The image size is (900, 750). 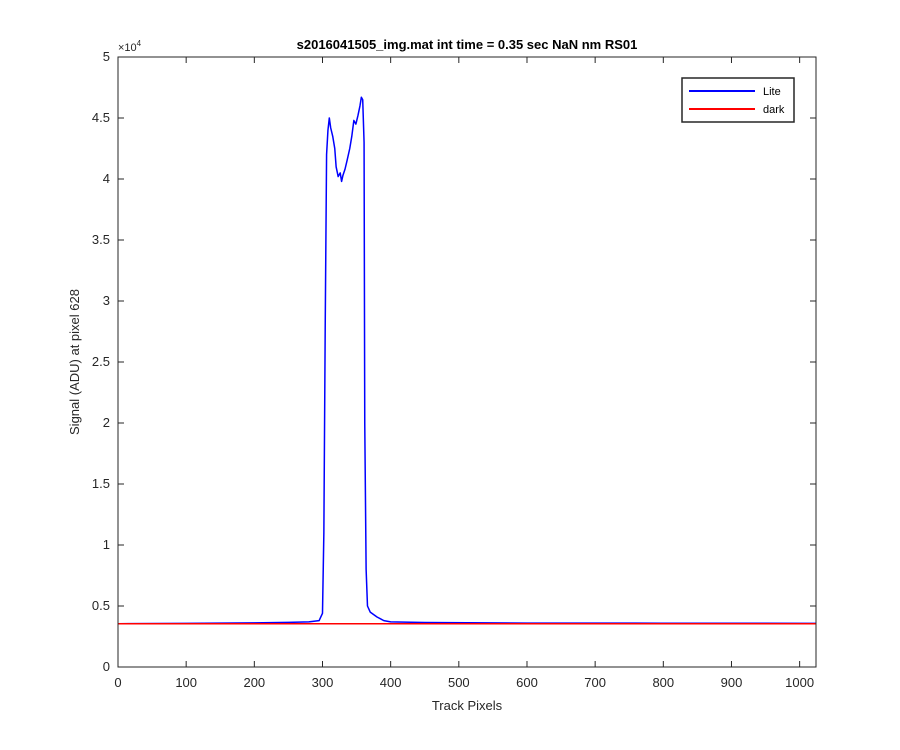 I want to click on legend: Lite dark, so click(x=738, y=100).